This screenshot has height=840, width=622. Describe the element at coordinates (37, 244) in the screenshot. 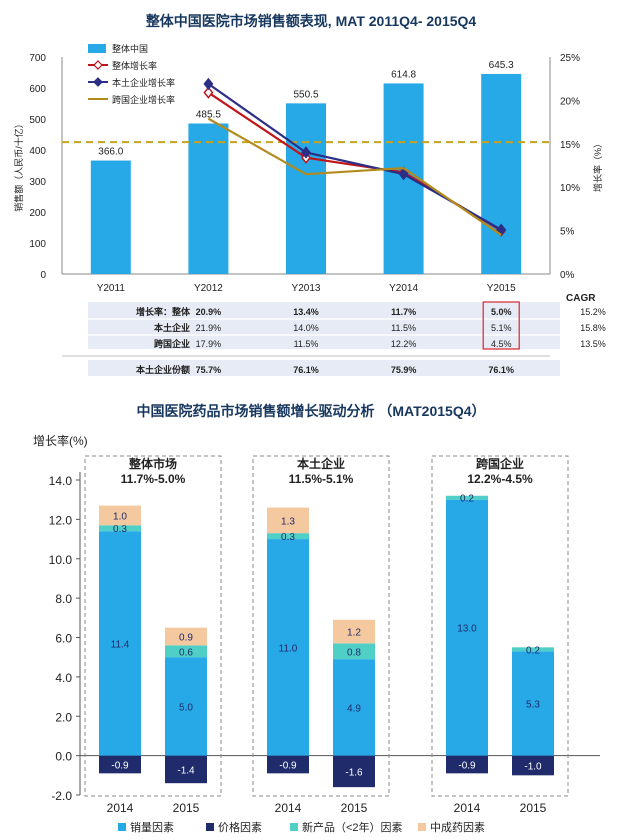

I see `chart1-ytick-label: 100` at that location.